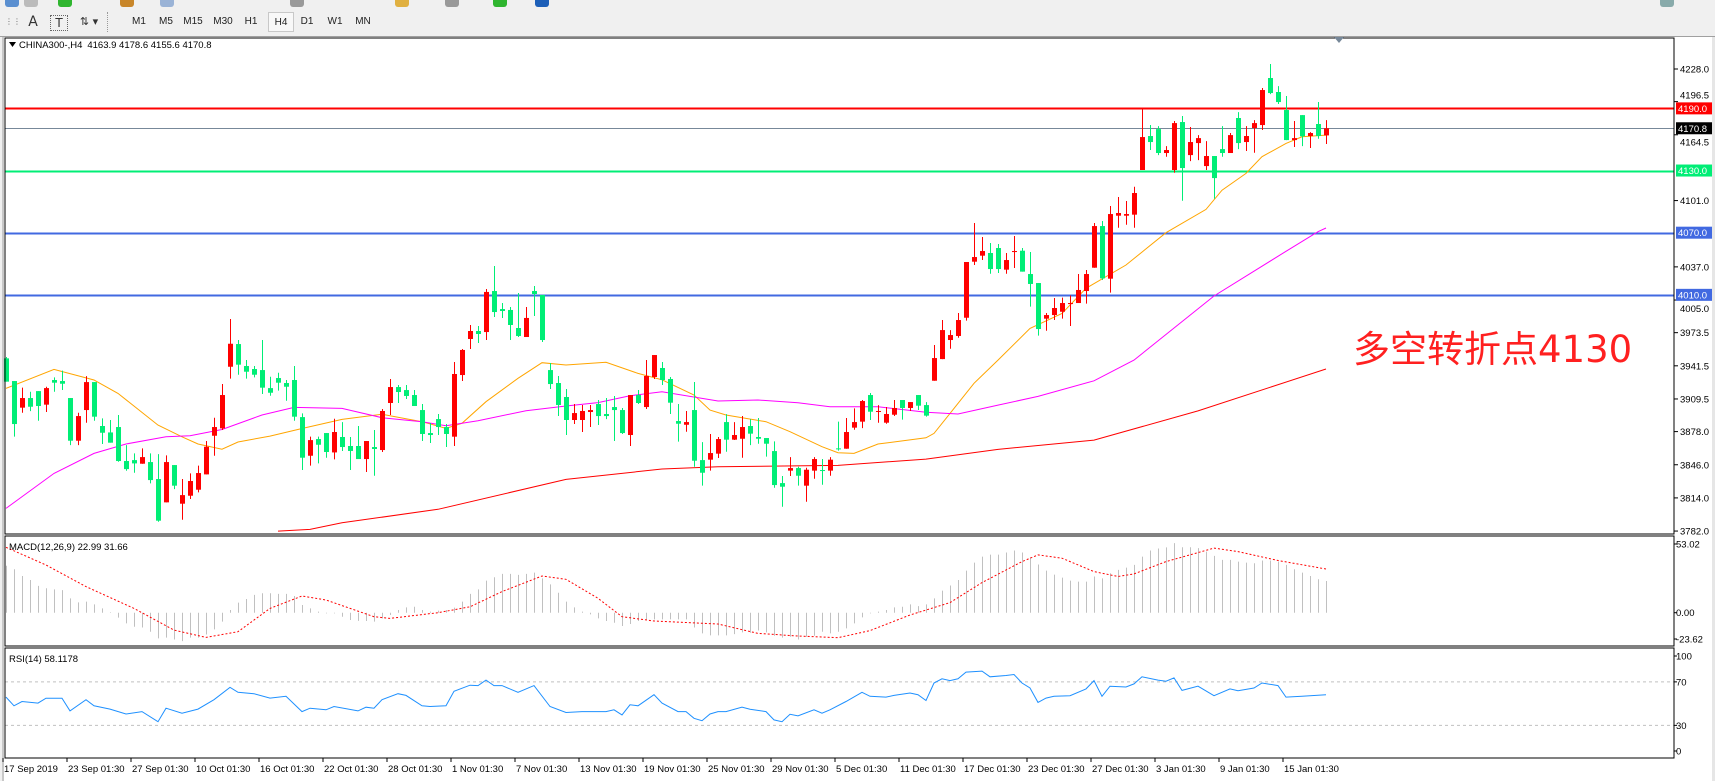  What do you see at coordinates (363, 21) in the screenshot?
I see `timeframe-mn-button: MN` at bounding box center [363, 21].